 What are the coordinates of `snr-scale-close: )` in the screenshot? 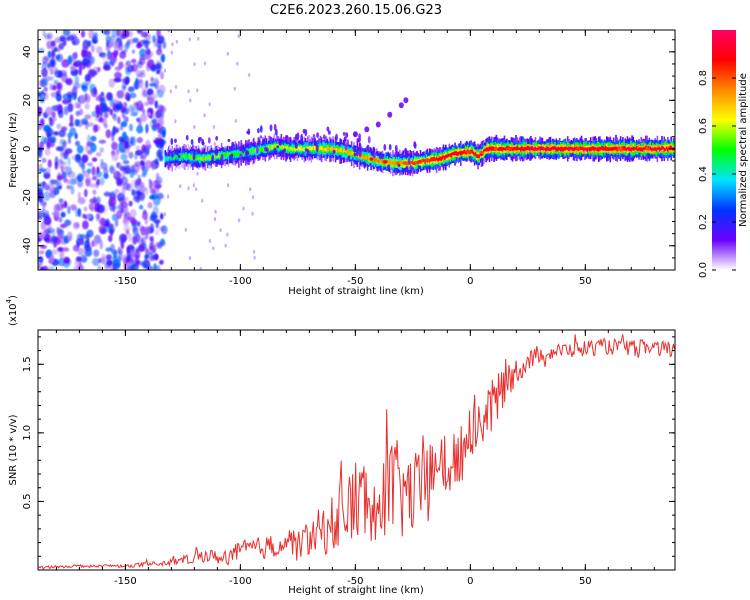 It's located at (13, 297).